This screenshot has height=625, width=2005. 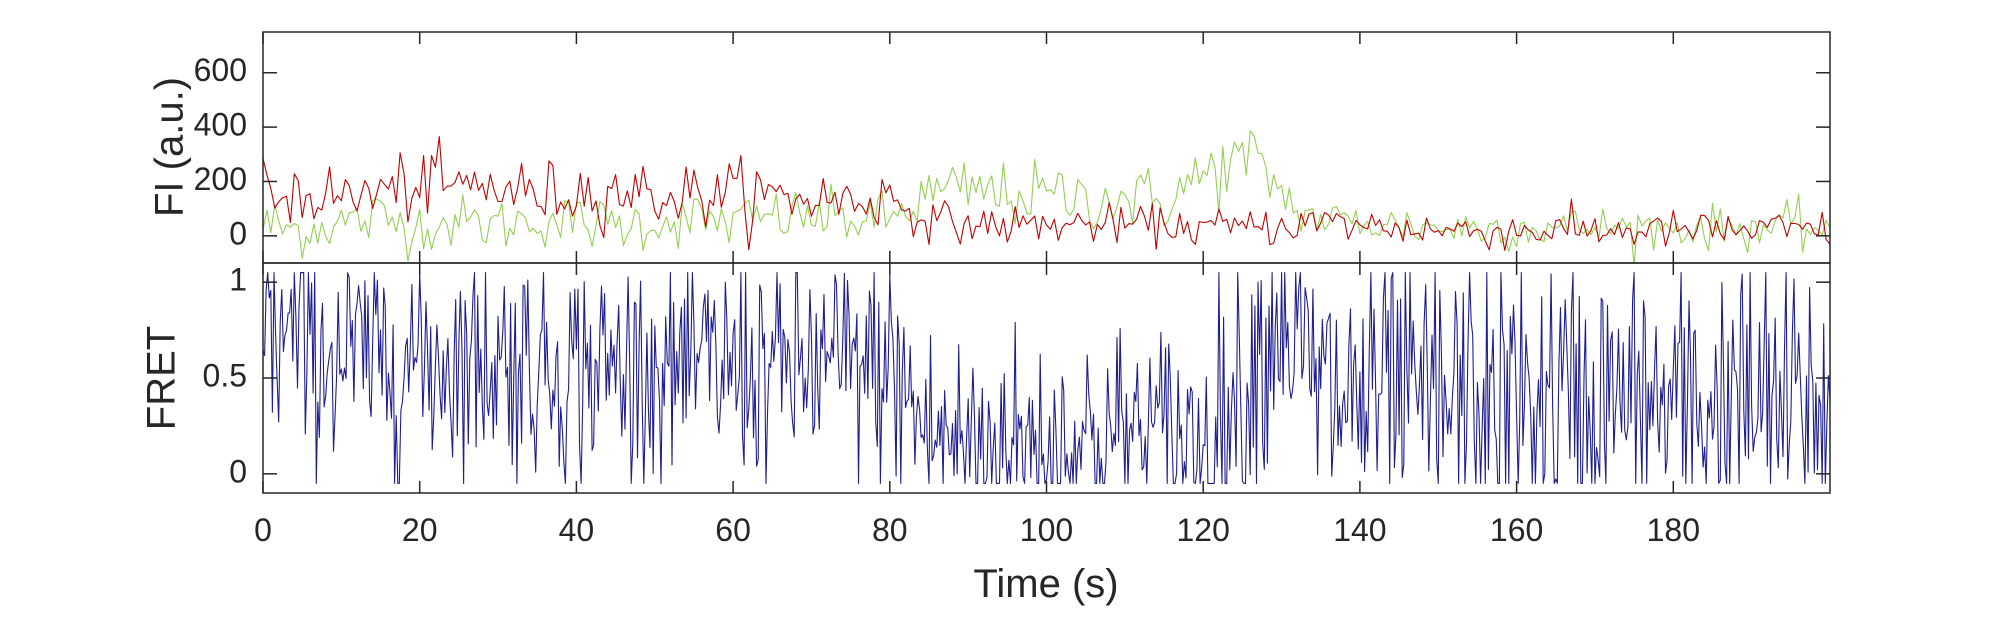 What do you see at coordinates (1045, 584) in the screenshot?
I see `time-x-axis-label: Time (s)` at bounding box center [1045, 584].